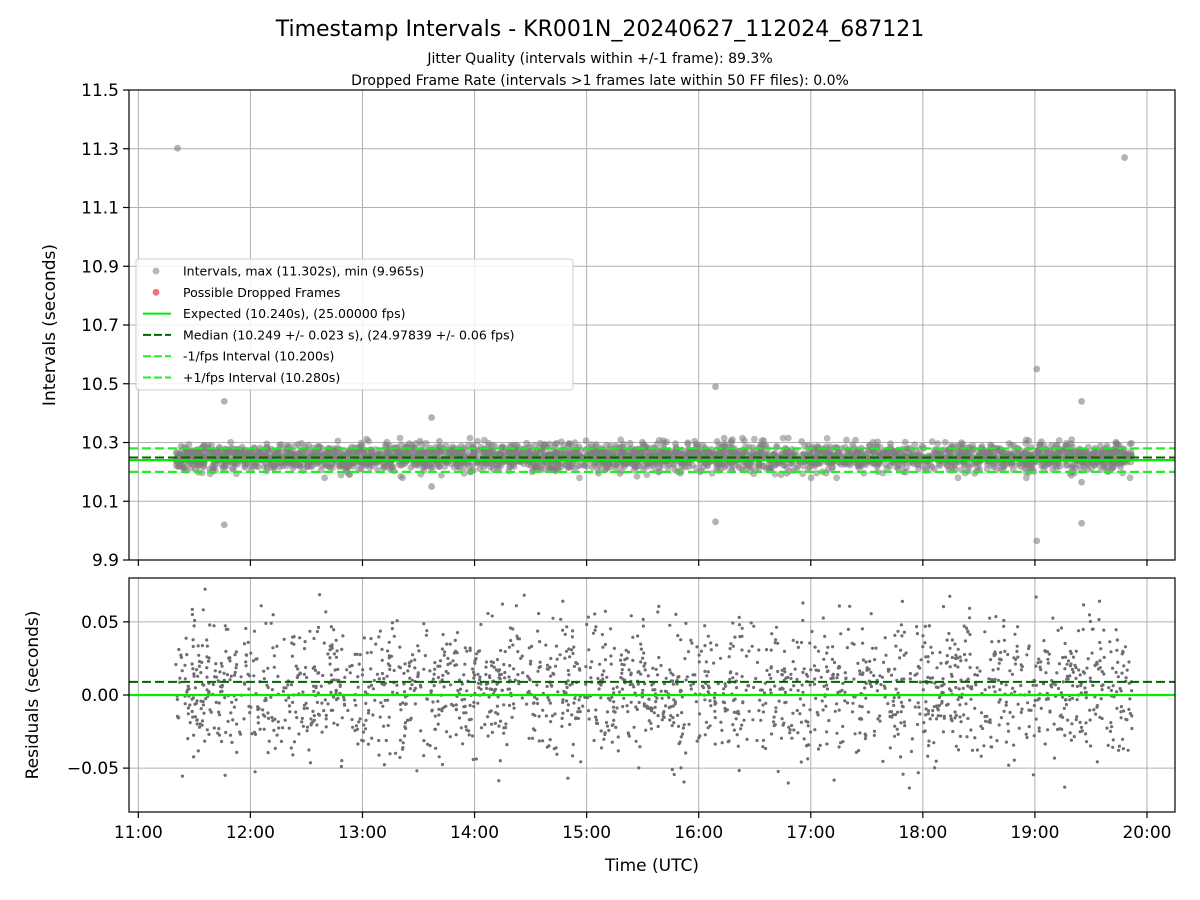  What do you see at coordinates (100, 385) in the screenshot?
I see `intervals-ytick-label-3: 10.5` at bounding box center [100, 385].